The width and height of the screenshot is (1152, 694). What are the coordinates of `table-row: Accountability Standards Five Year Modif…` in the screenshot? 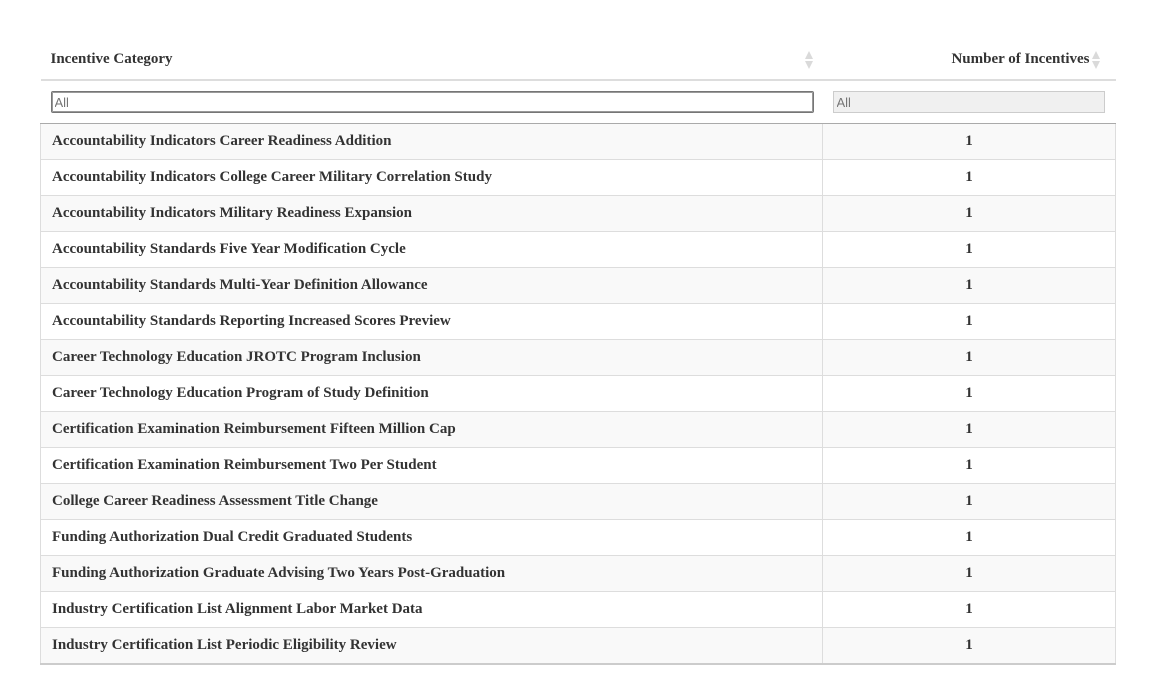 It's located at (578, 249).